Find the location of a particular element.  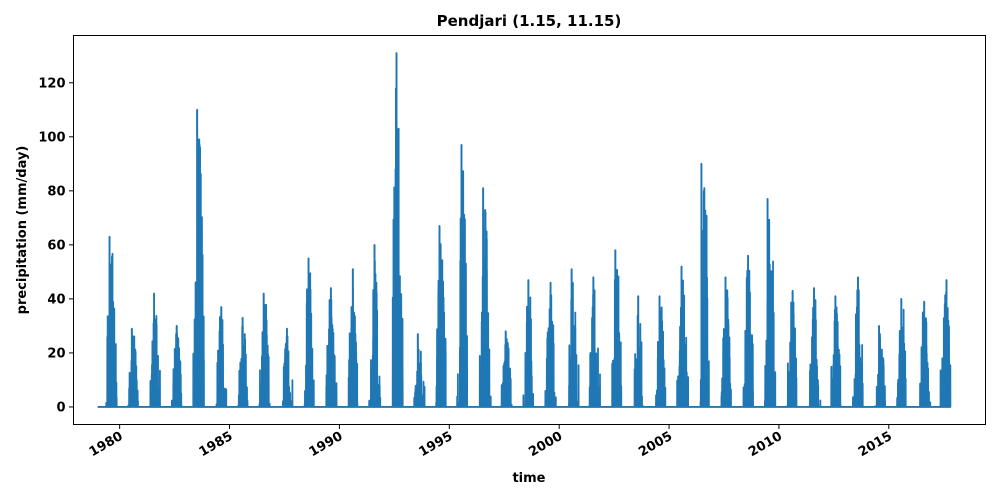

x-tick-label-1990: 1990 is located at coordinates (326, 444).